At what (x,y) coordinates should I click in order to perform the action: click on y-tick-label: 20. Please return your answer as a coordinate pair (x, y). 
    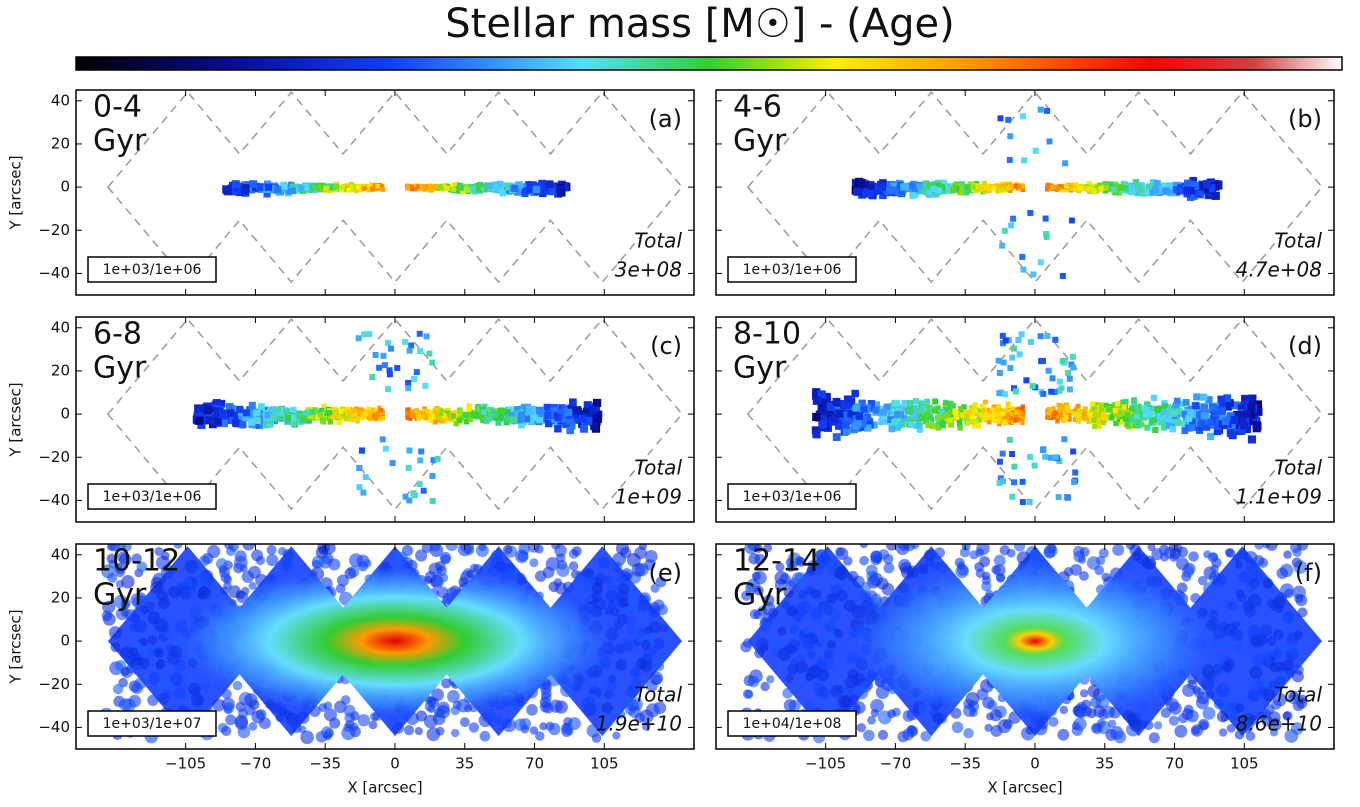
    Looking at the image, I should click on (60, 370).